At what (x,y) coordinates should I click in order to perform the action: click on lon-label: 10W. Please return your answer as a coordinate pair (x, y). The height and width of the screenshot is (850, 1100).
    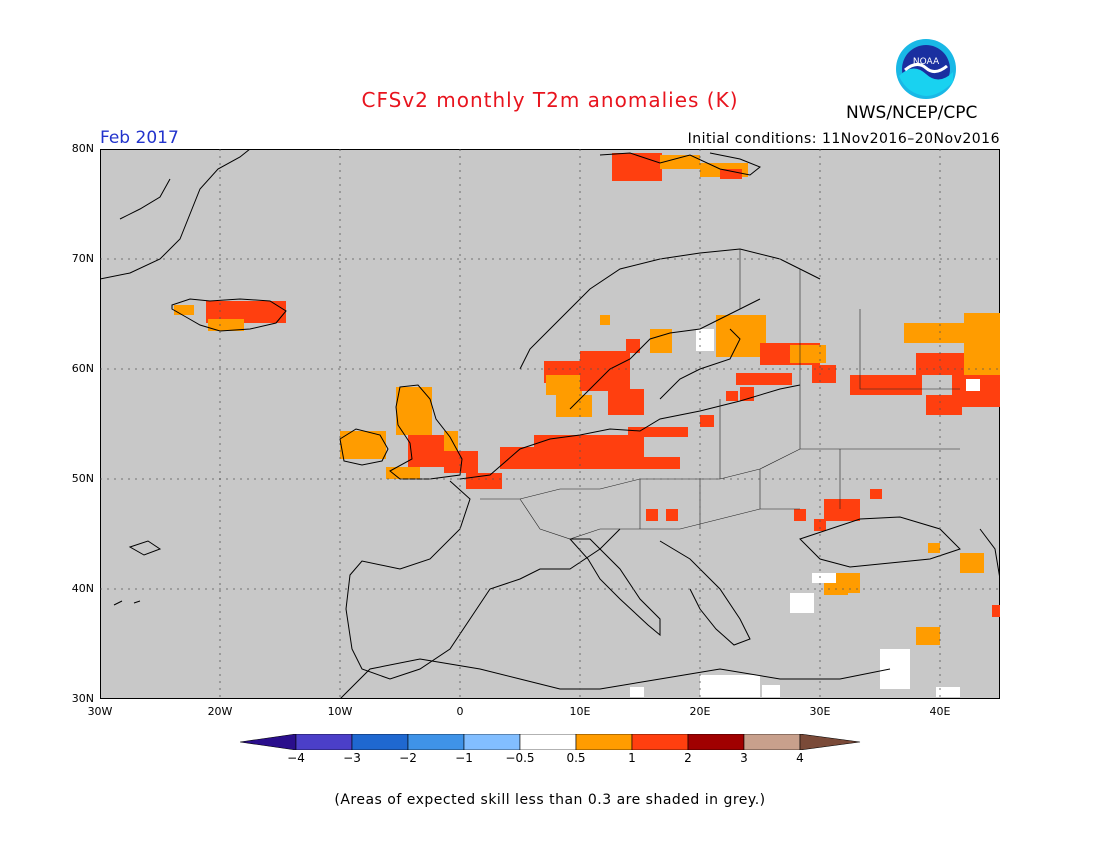
    Looking at the image, I should click on (340, 711).